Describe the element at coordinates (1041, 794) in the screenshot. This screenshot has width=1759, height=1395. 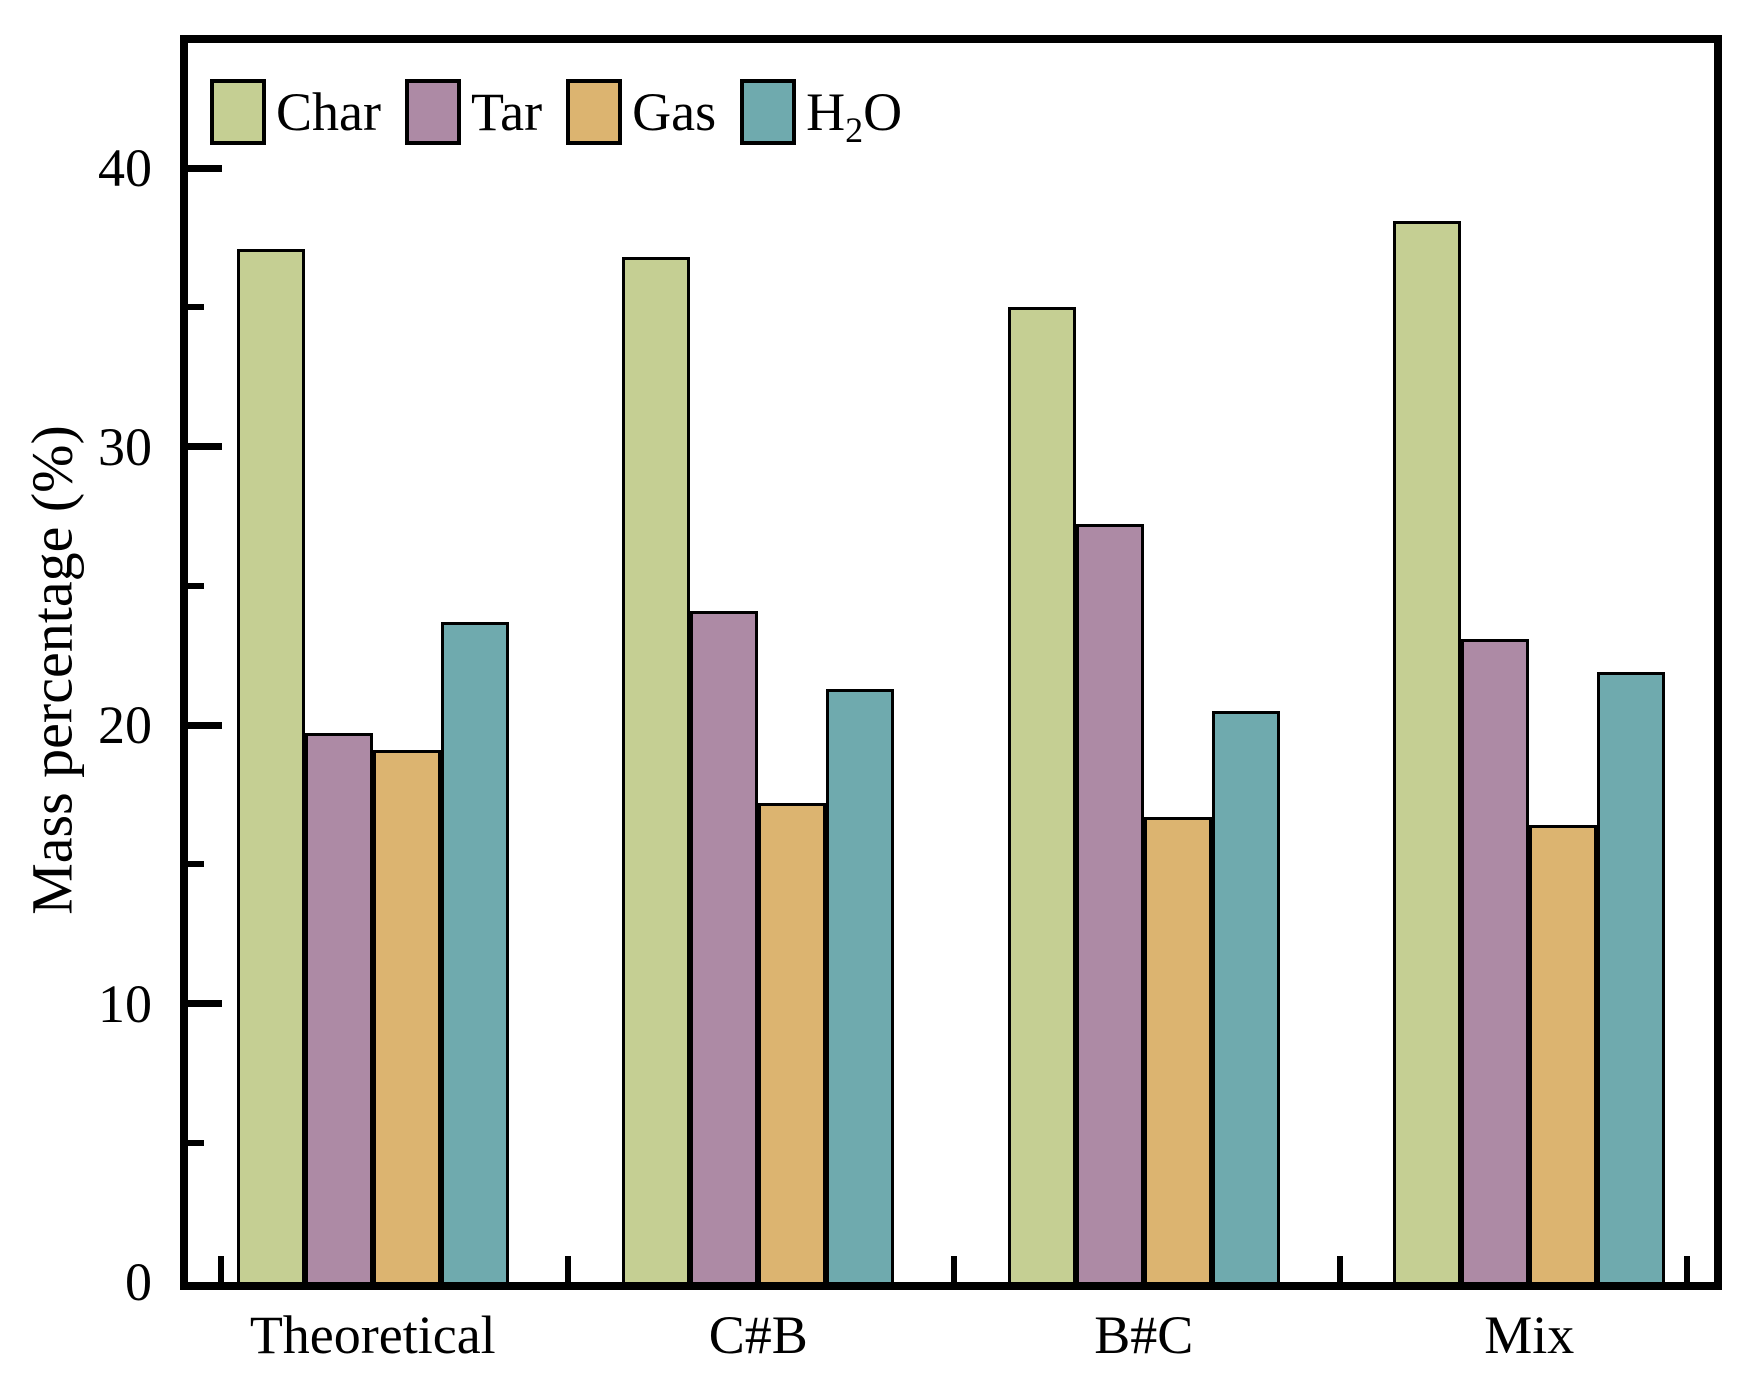
I see `bar-char-b-c` at that location.